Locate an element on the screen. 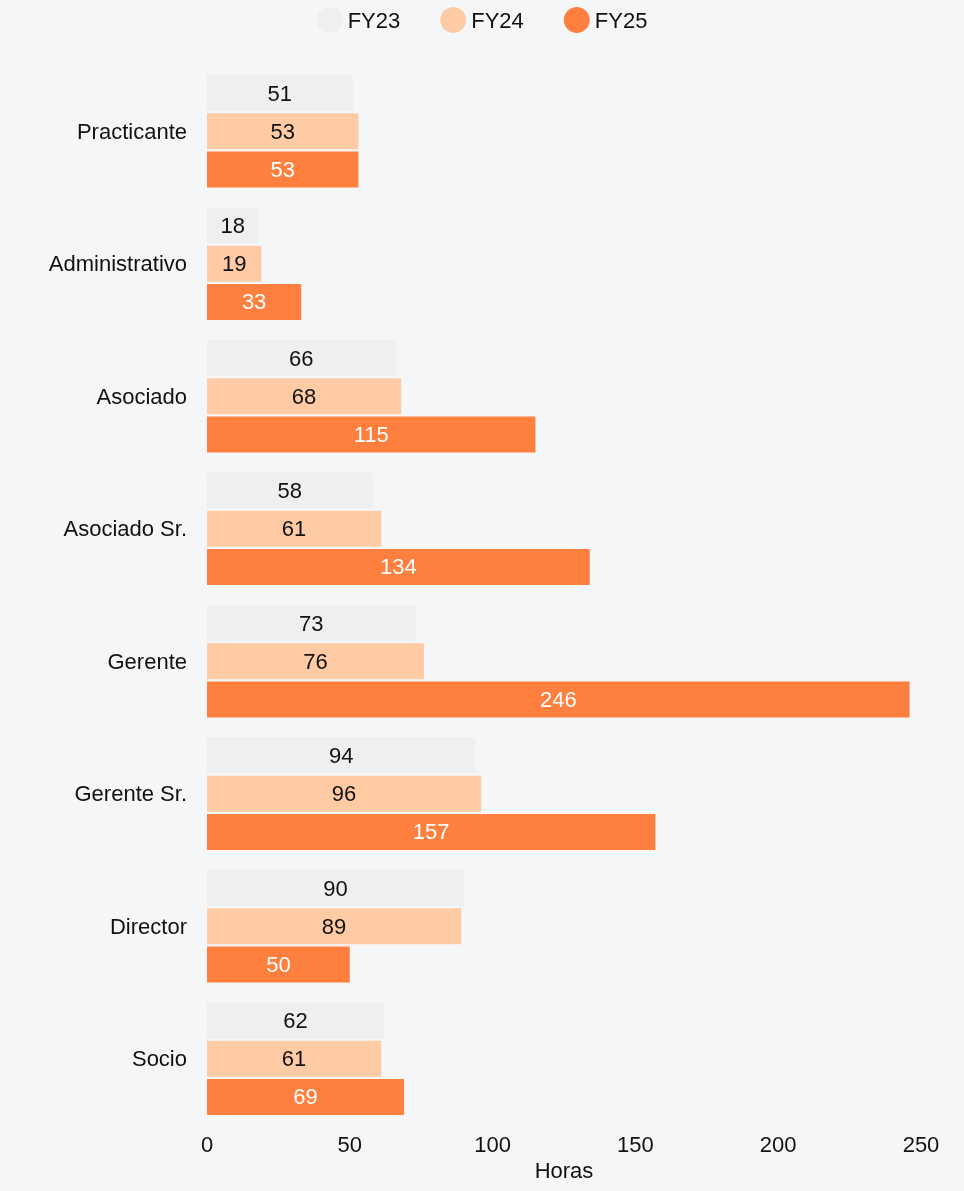 Image resolution: width=964 pixels, height=1191 pixels. data-label: 73 is located at coordinates (311, 623).